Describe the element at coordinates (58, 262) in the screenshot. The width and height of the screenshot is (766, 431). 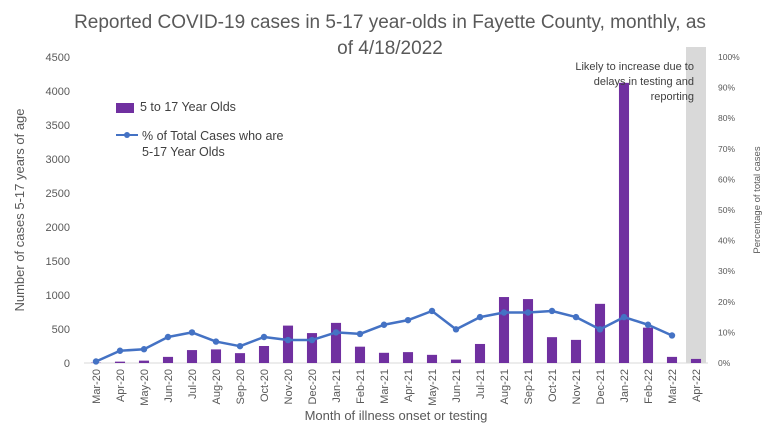
I see `y-tick-label: 1500` at that location.